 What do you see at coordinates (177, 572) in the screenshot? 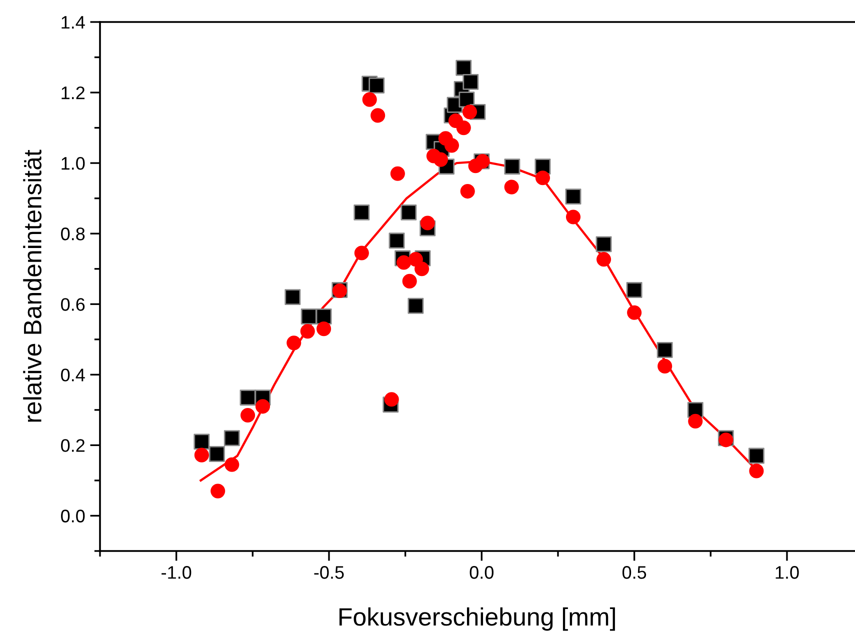
I see `x-tick-label: -1.0` at bounding box center [177, 572].